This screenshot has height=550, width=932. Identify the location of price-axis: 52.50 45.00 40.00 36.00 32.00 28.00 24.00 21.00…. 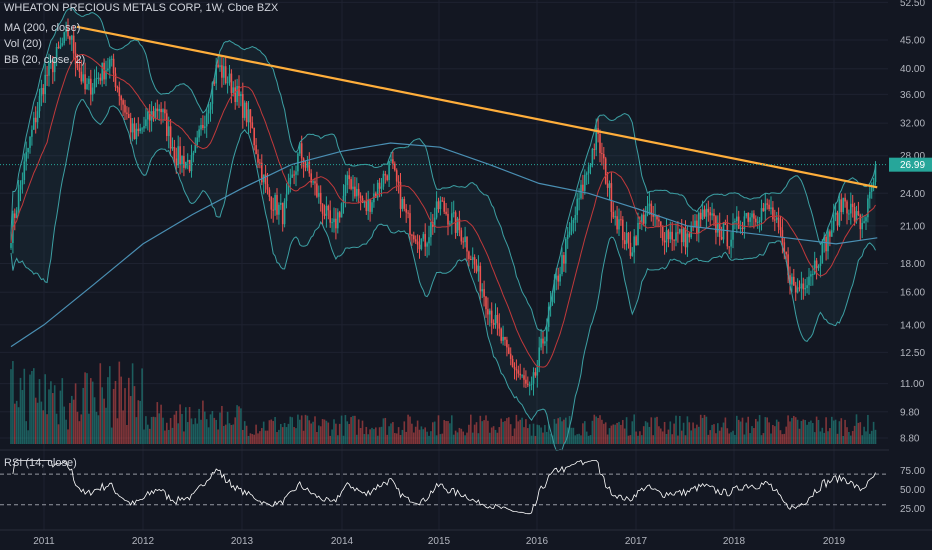
(910, 265).